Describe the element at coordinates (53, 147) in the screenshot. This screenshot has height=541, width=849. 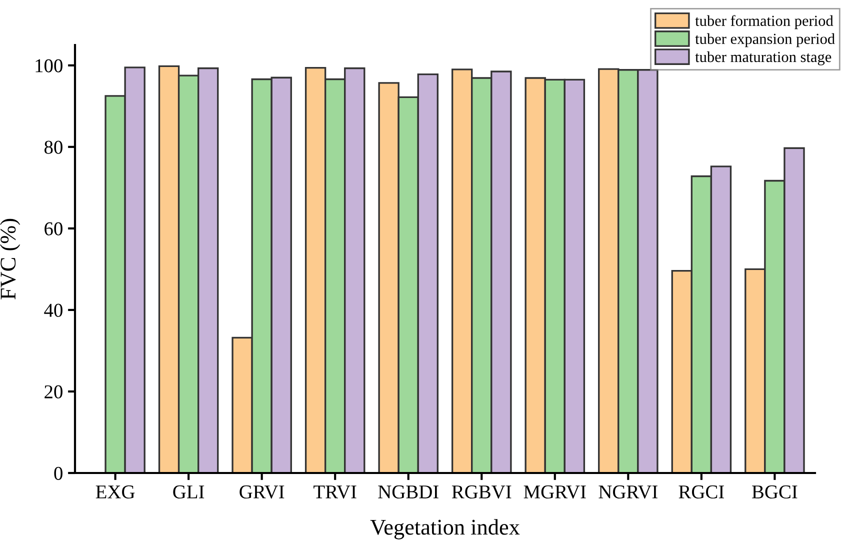
I see `y-tick-label: 80` at that location.